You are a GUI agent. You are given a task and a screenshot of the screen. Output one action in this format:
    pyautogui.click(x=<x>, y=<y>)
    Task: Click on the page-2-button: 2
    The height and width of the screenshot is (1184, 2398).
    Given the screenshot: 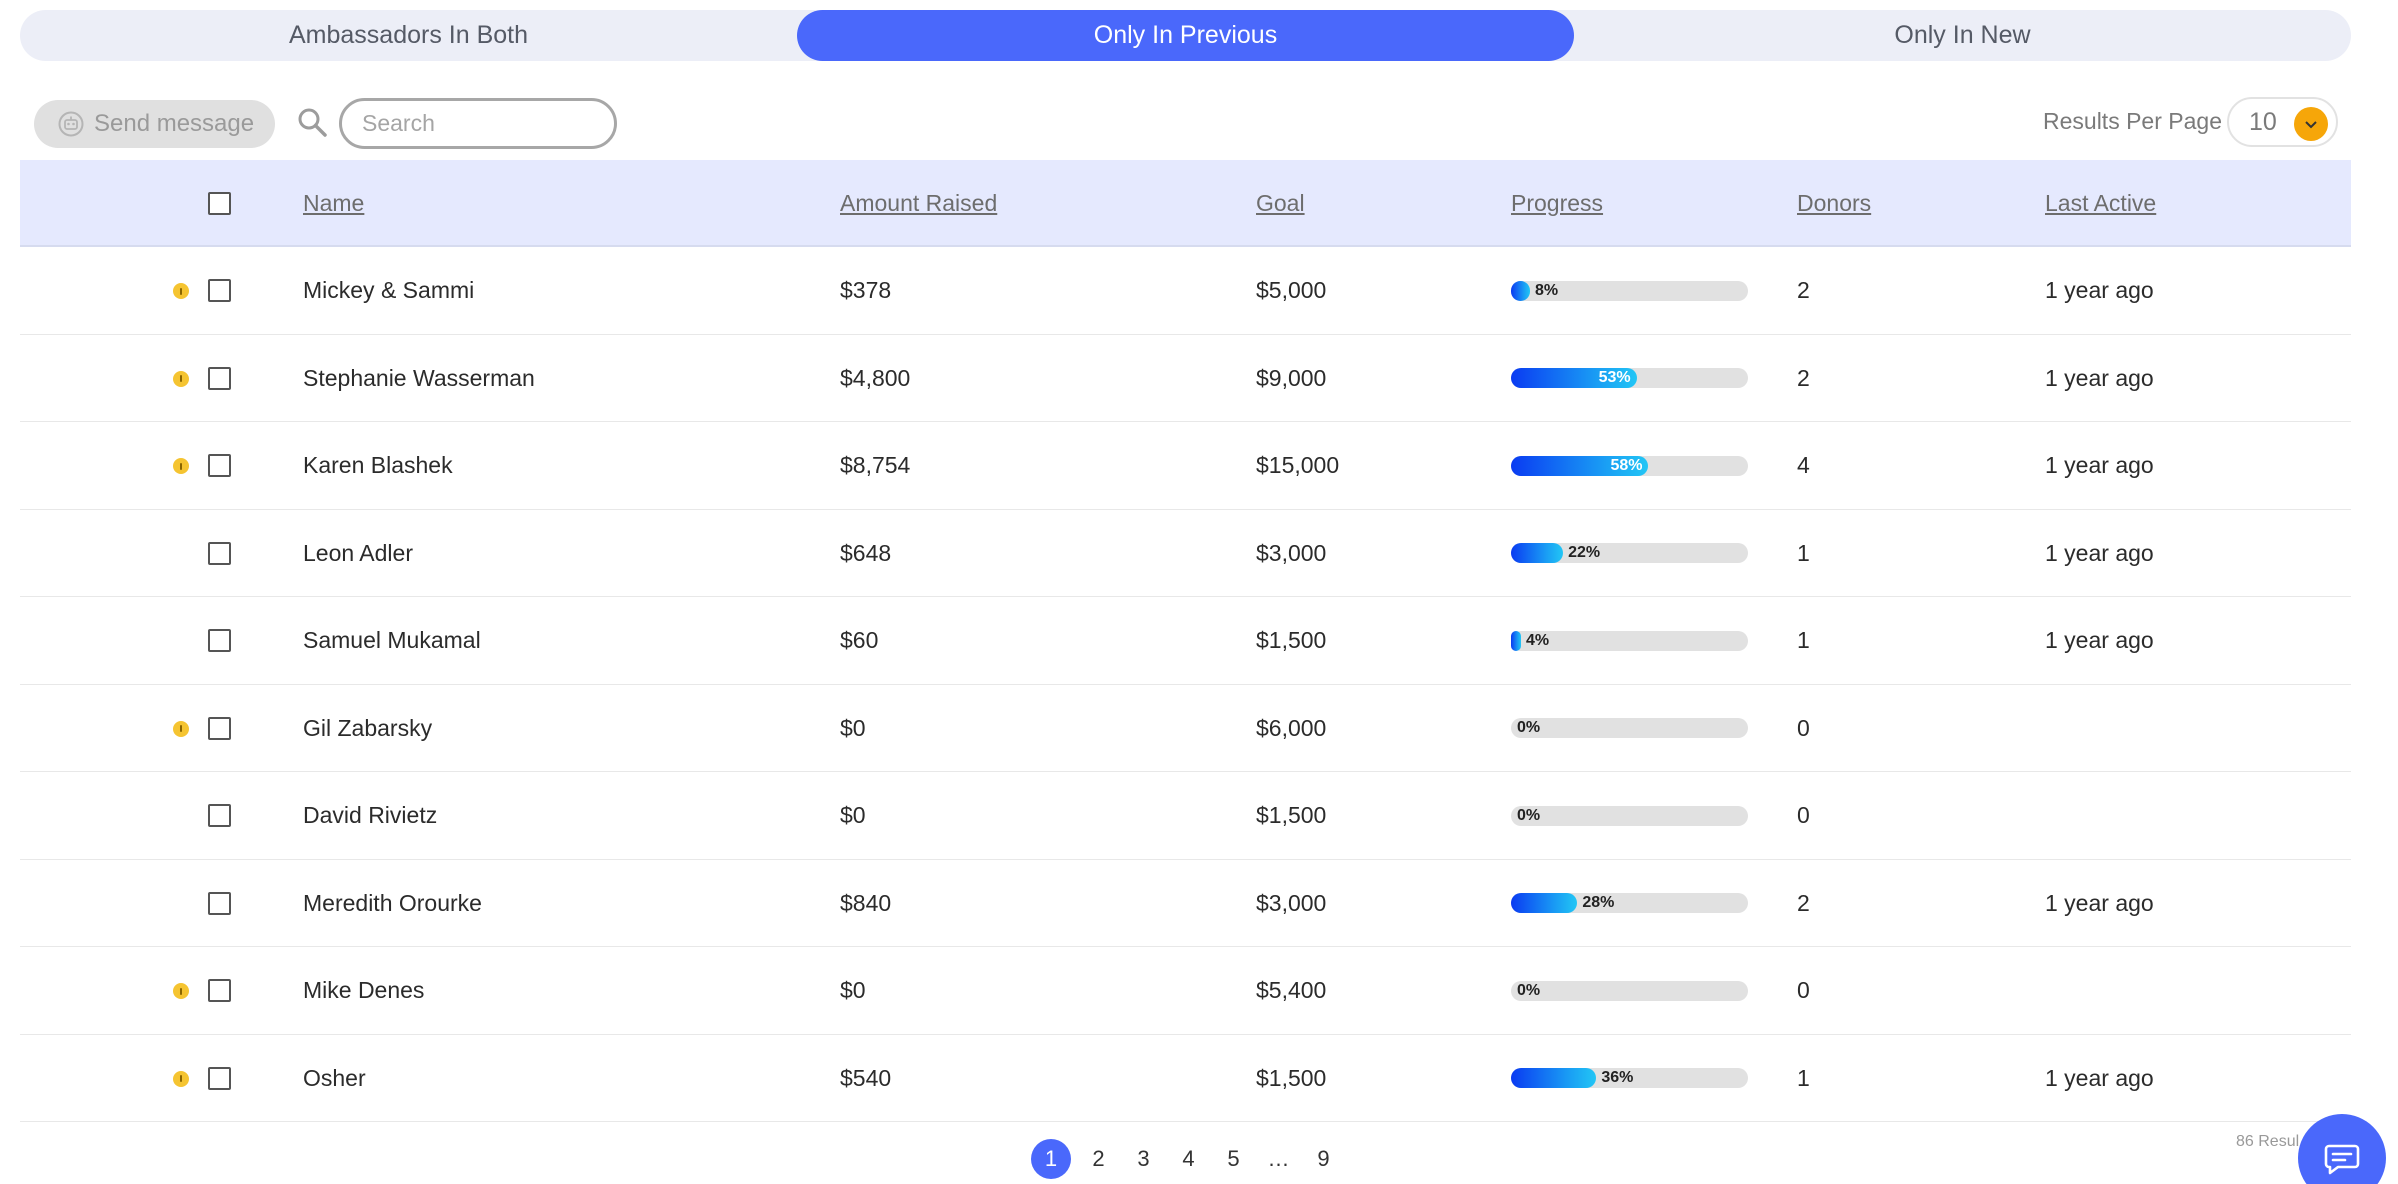 What is the action you would take?
    pyautogui.click(x=1098, y=1158)
    